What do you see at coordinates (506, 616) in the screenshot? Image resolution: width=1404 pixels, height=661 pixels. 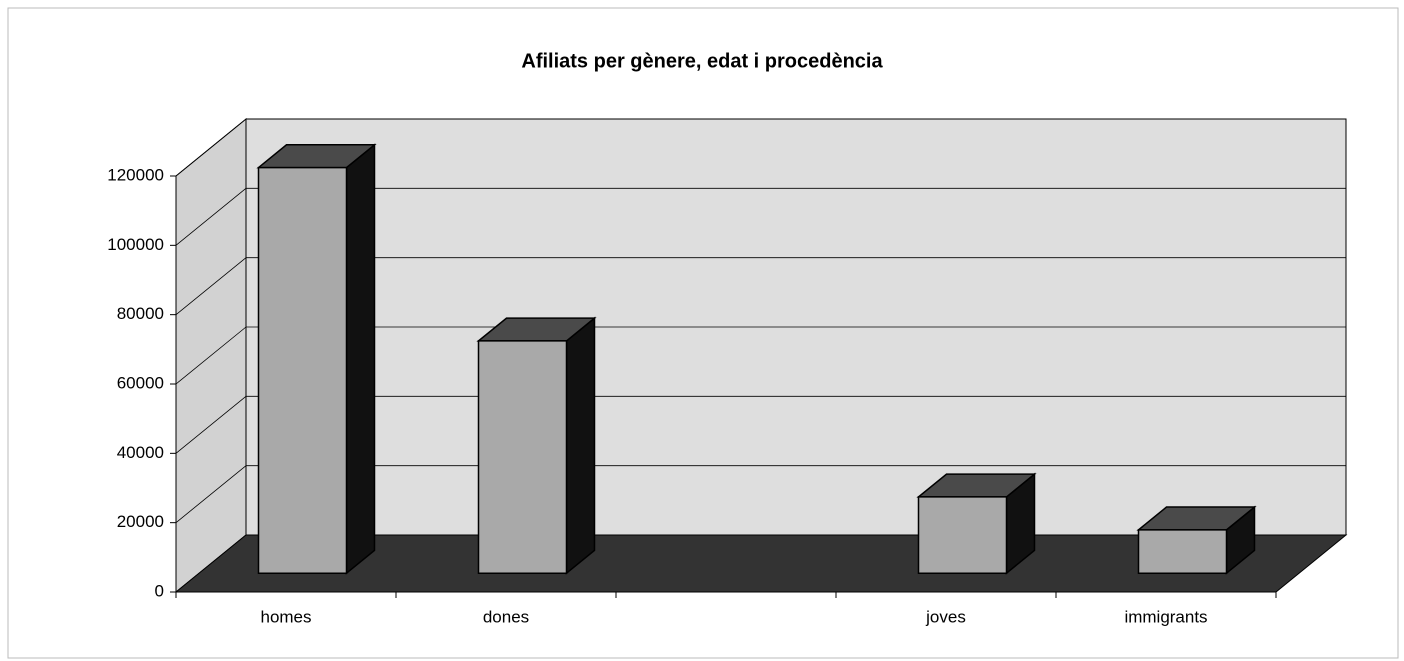 I see `x-tick-label: dones` at bounding box center [506, 616].